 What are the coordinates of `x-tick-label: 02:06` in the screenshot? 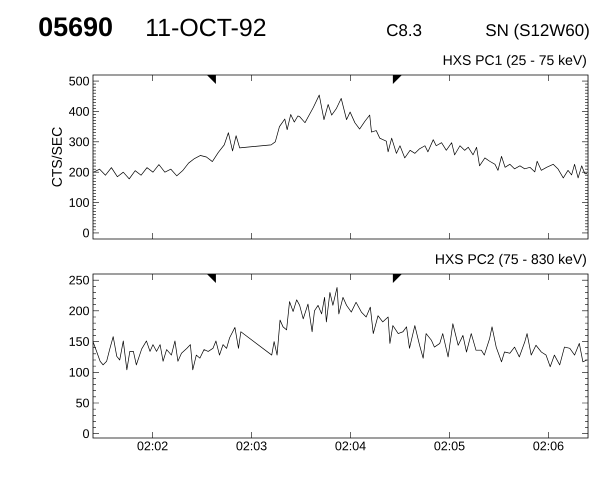 It's located at (548, 446).